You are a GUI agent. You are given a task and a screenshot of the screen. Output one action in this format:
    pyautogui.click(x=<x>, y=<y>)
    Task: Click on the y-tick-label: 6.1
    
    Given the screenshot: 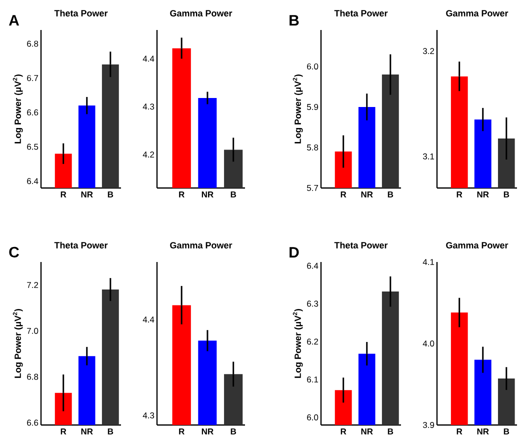 What is the action you would take?
    pyautogui.click(x=312, y=379)
    